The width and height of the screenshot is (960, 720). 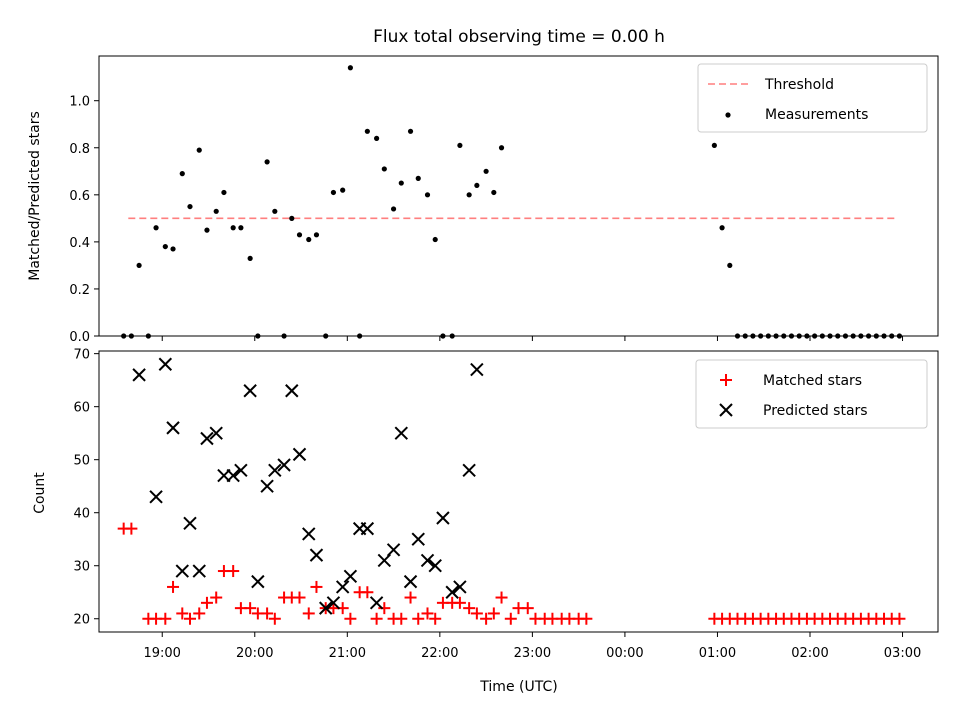 I want to click on bottom-x-tick-label: 22:00, so click(x=439, y=653).